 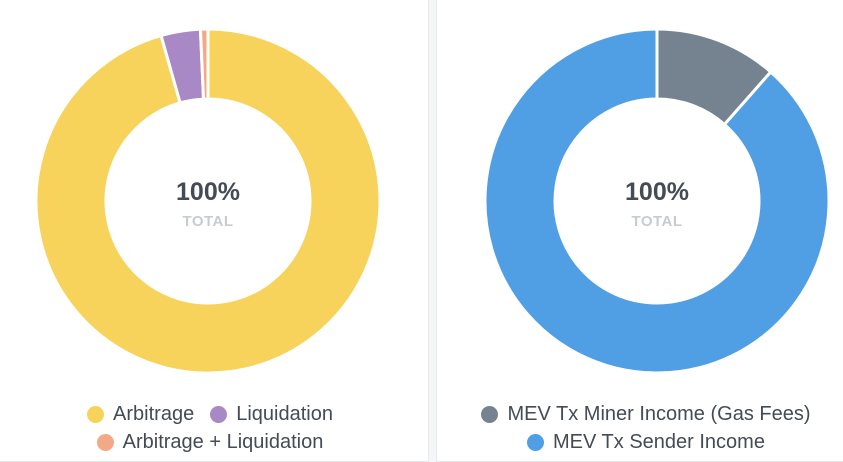 I want to click on legend-label: Arbitrage, so click(x=154, y=414).